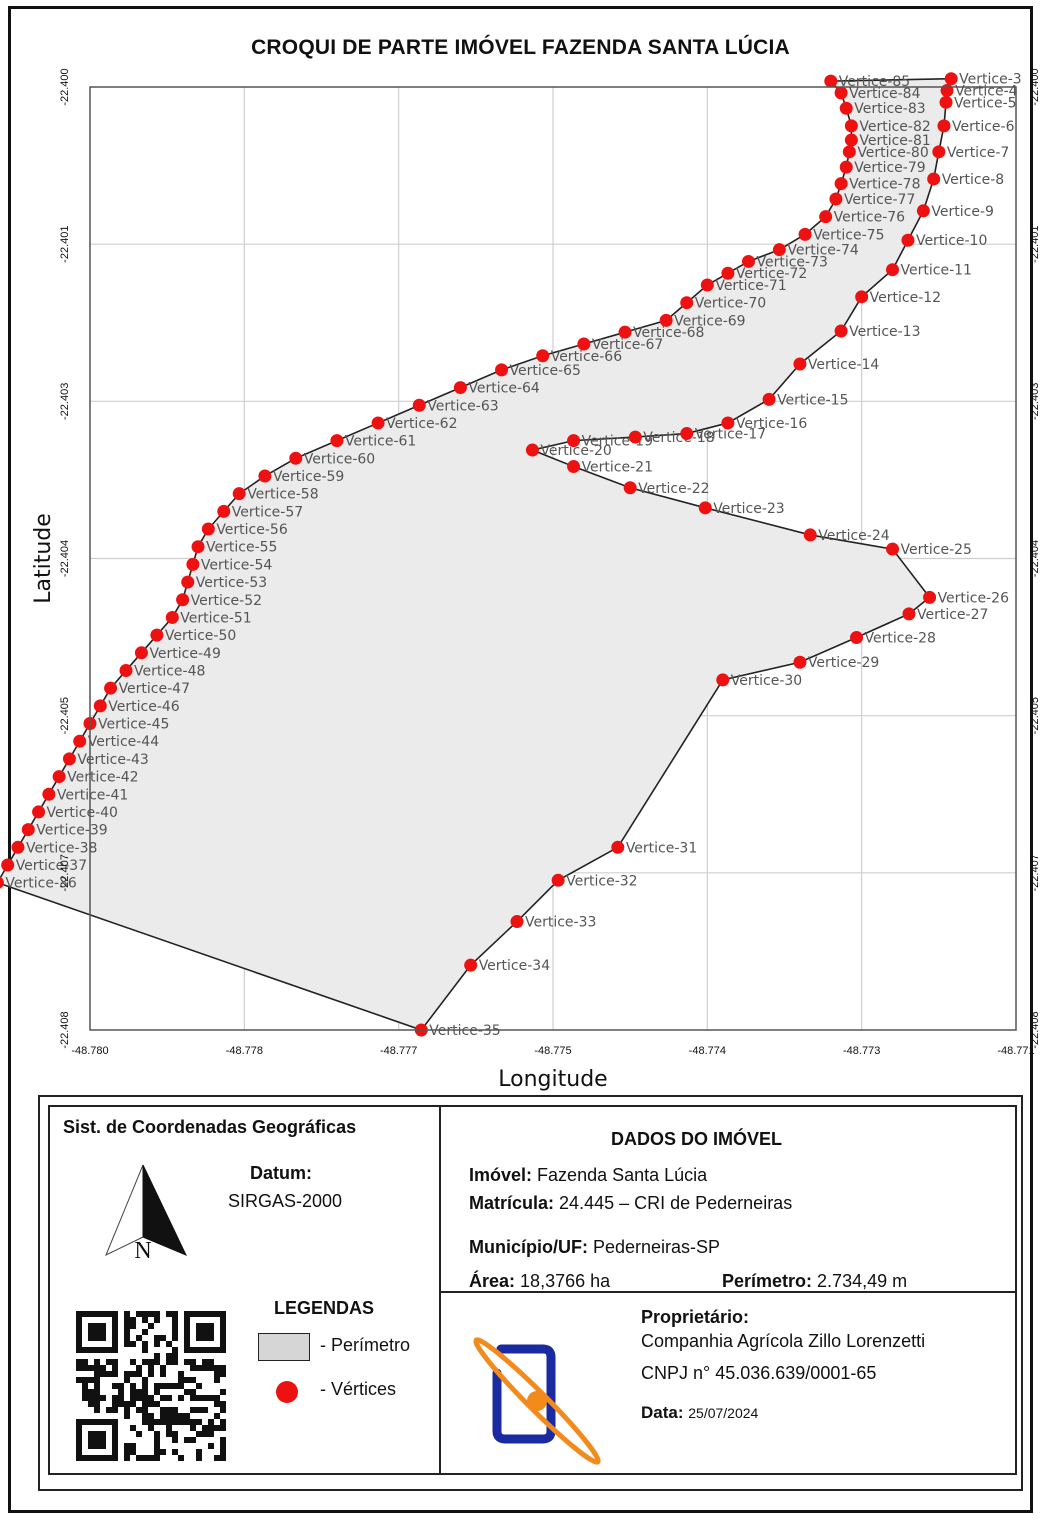 The width and height of the screenshot is (1041, 1519). What do you see at coordinates (380, 442) in the screenshot?
I see `vertex-label: Vertice-61` at bounding box center [380, 442].